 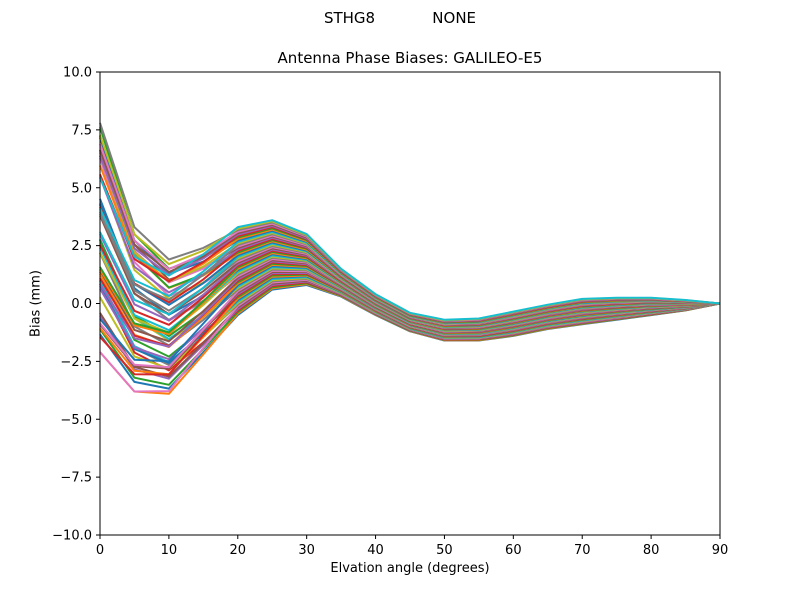 I want to click on x-axis-ticks: 0 10 20 30 40 50 60 70 80 90, so click(x=412, y=546).